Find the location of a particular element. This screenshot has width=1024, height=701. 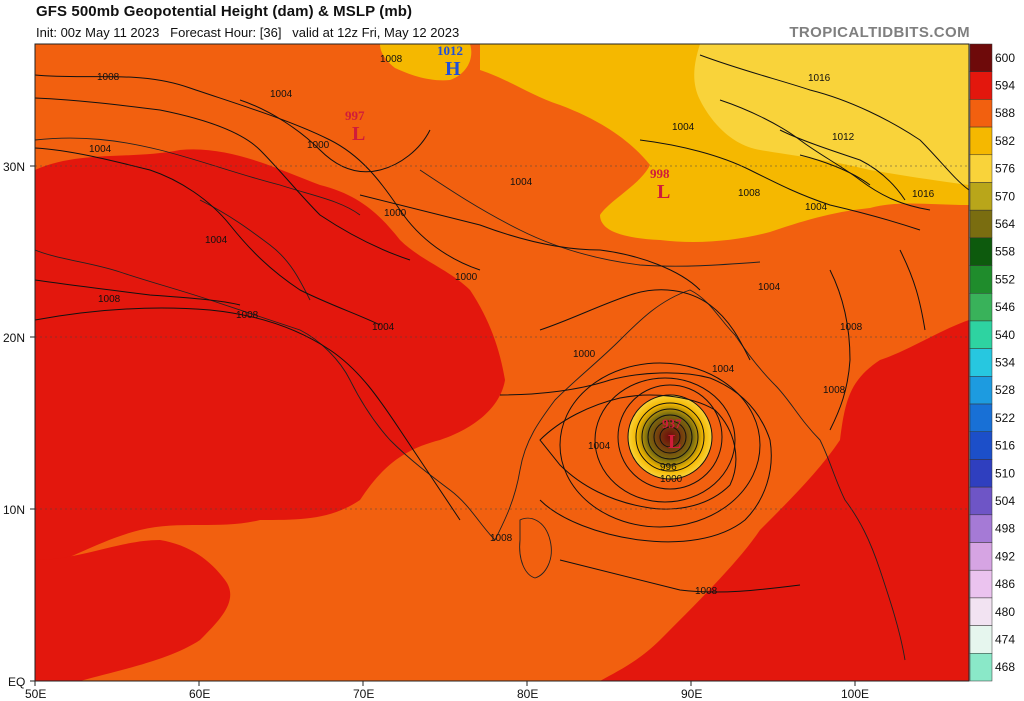

low-center-998: 998 L is located at coordinates (660, 184).